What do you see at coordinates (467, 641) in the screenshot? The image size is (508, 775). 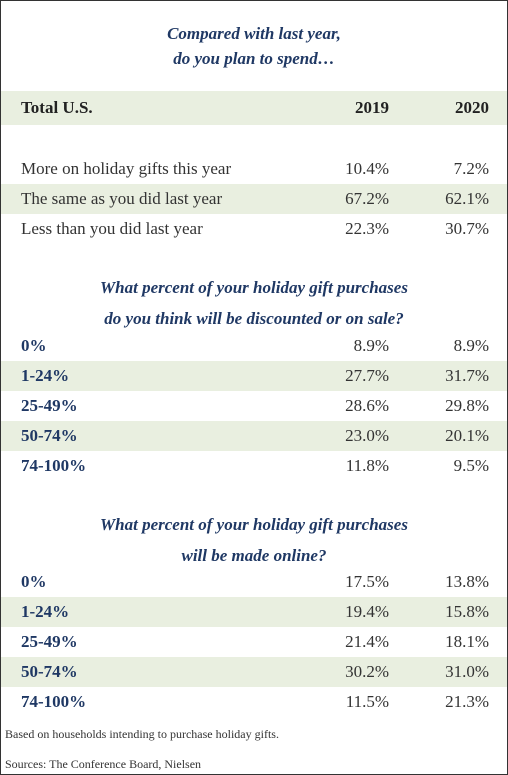 I see `row-value: 18.1%` at bounding box center [467, 641].